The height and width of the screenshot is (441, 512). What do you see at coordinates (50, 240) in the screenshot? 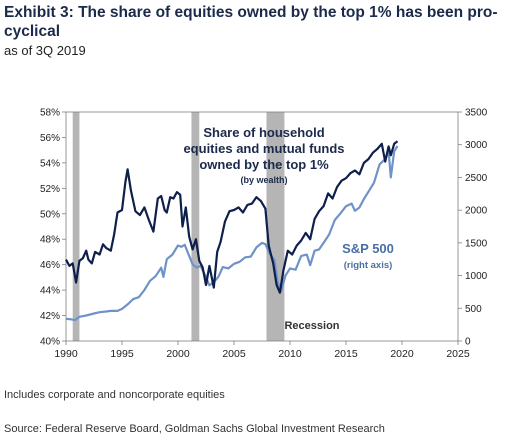
I see `y-tick-label: 48%` at bounding box center [50, 240].